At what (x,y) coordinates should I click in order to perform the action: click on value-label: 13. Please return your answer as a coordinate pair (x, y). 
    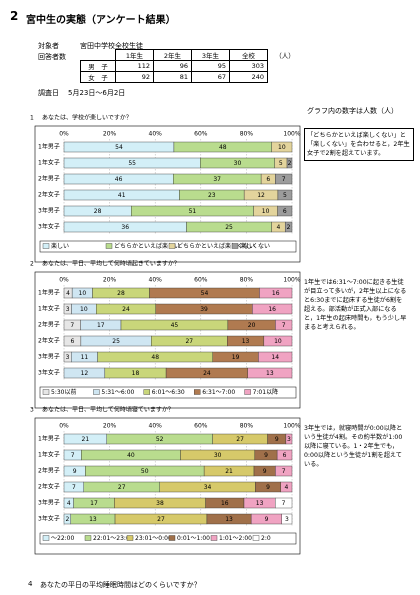
    Looking at the image, I should click on (270, 373).